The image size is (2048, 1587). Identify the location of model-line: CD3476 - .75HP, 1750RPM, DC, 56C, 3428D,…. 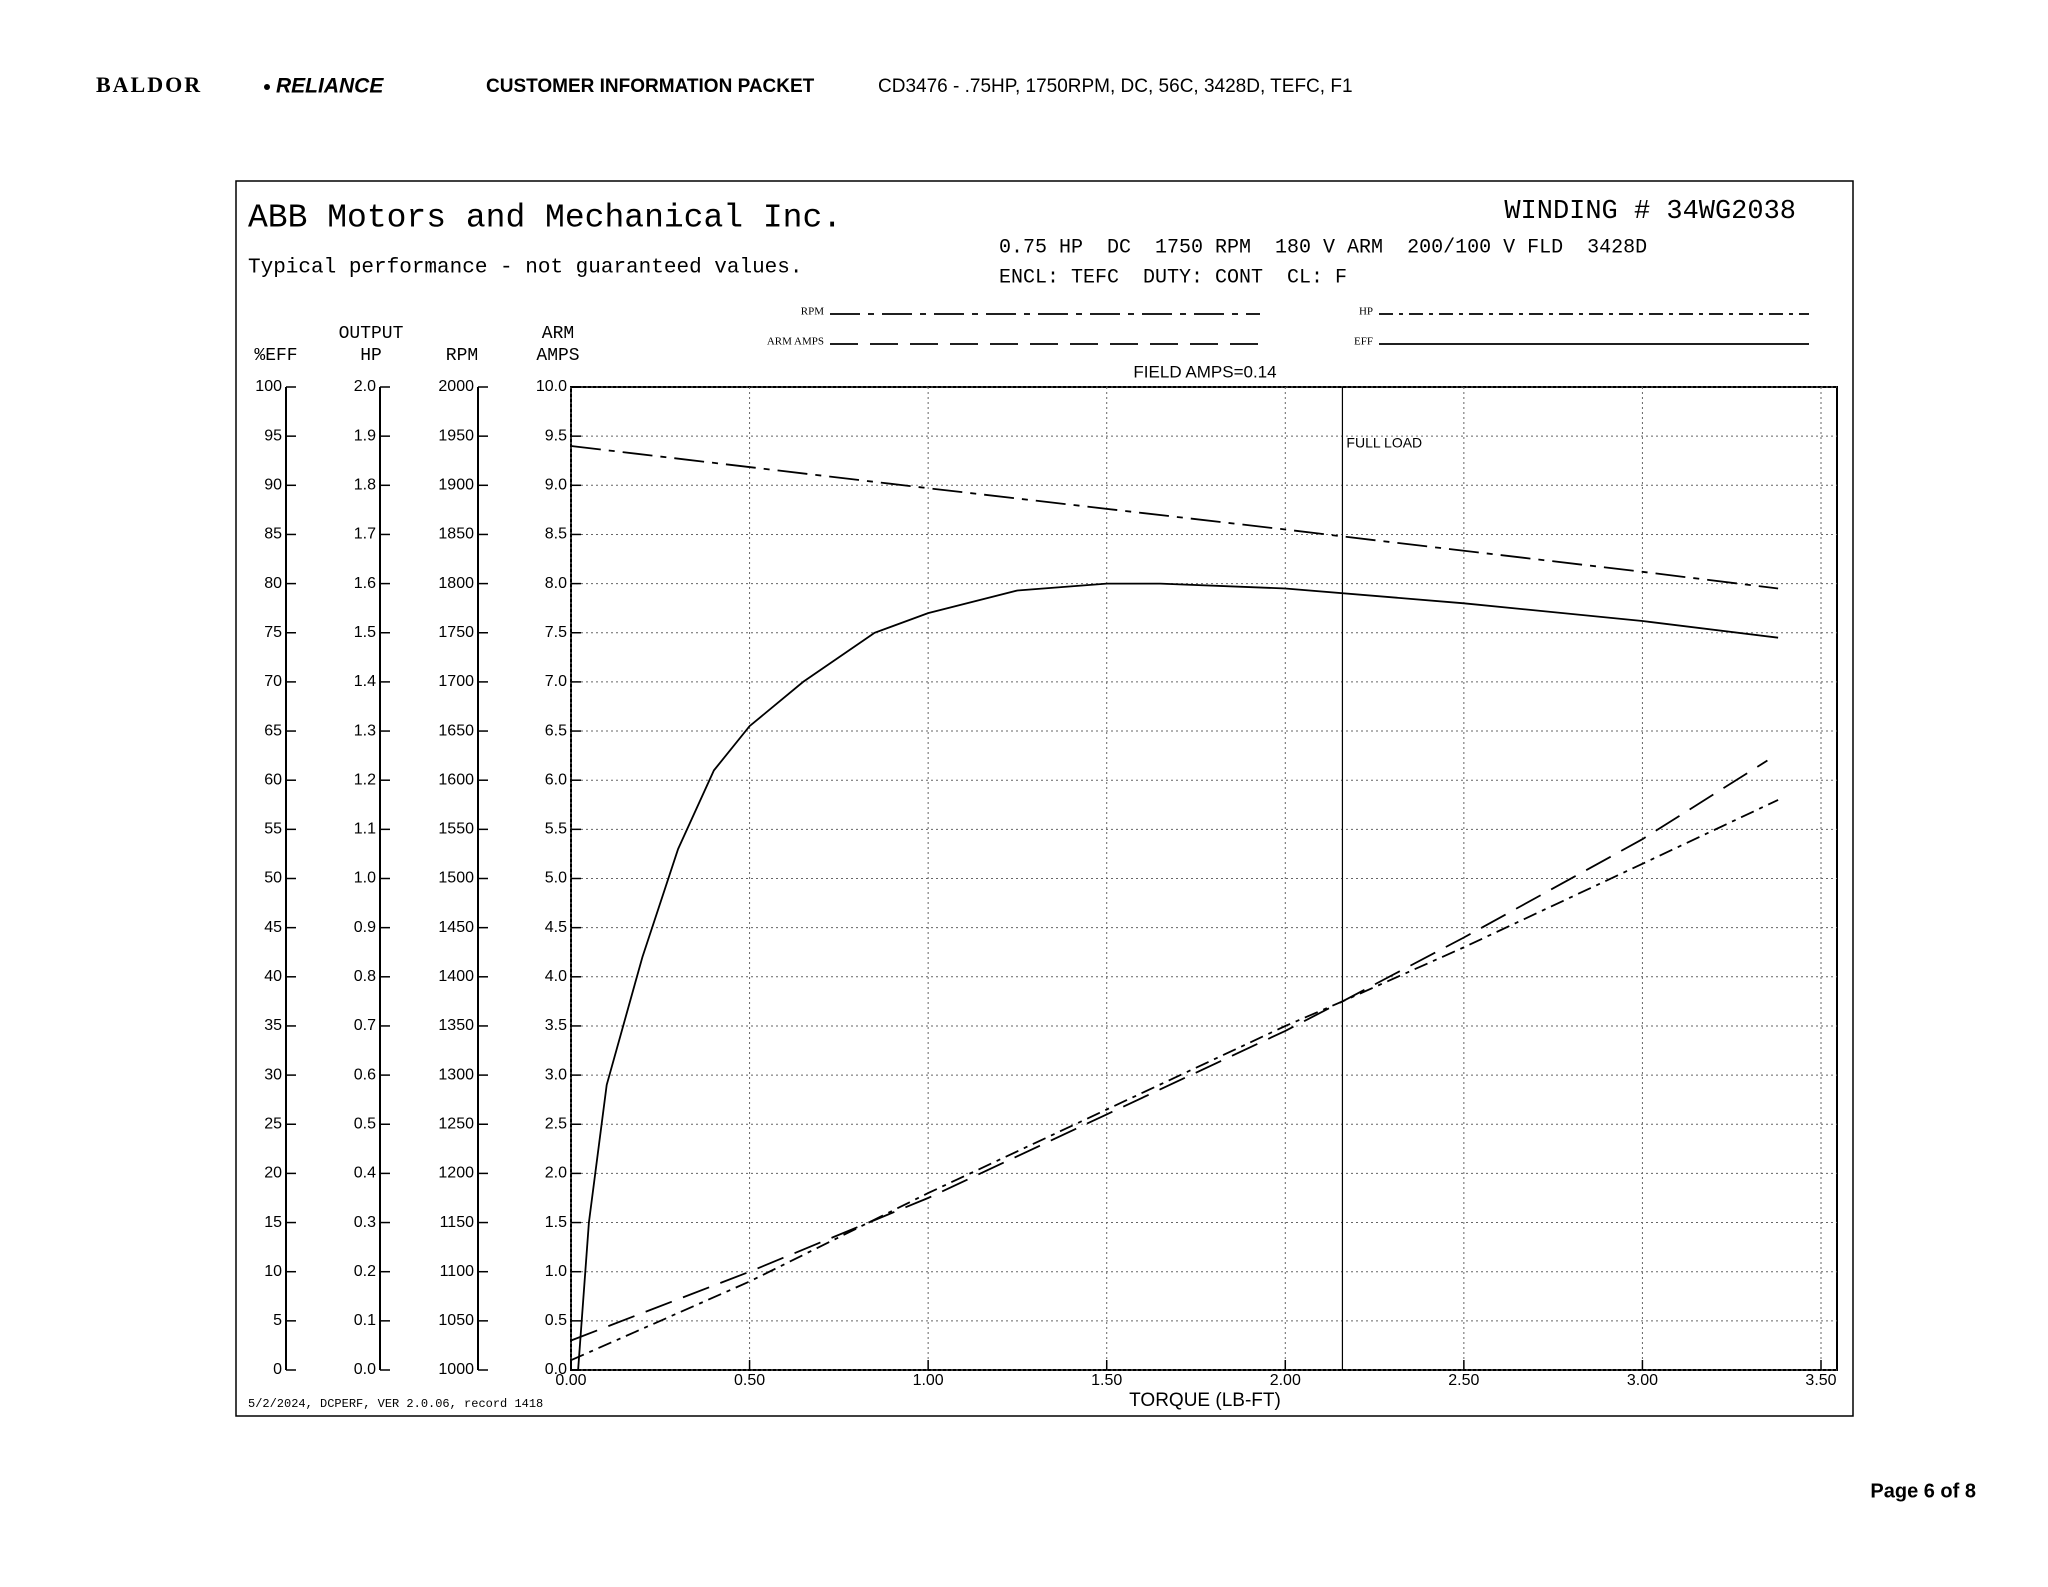
(1115, 86).